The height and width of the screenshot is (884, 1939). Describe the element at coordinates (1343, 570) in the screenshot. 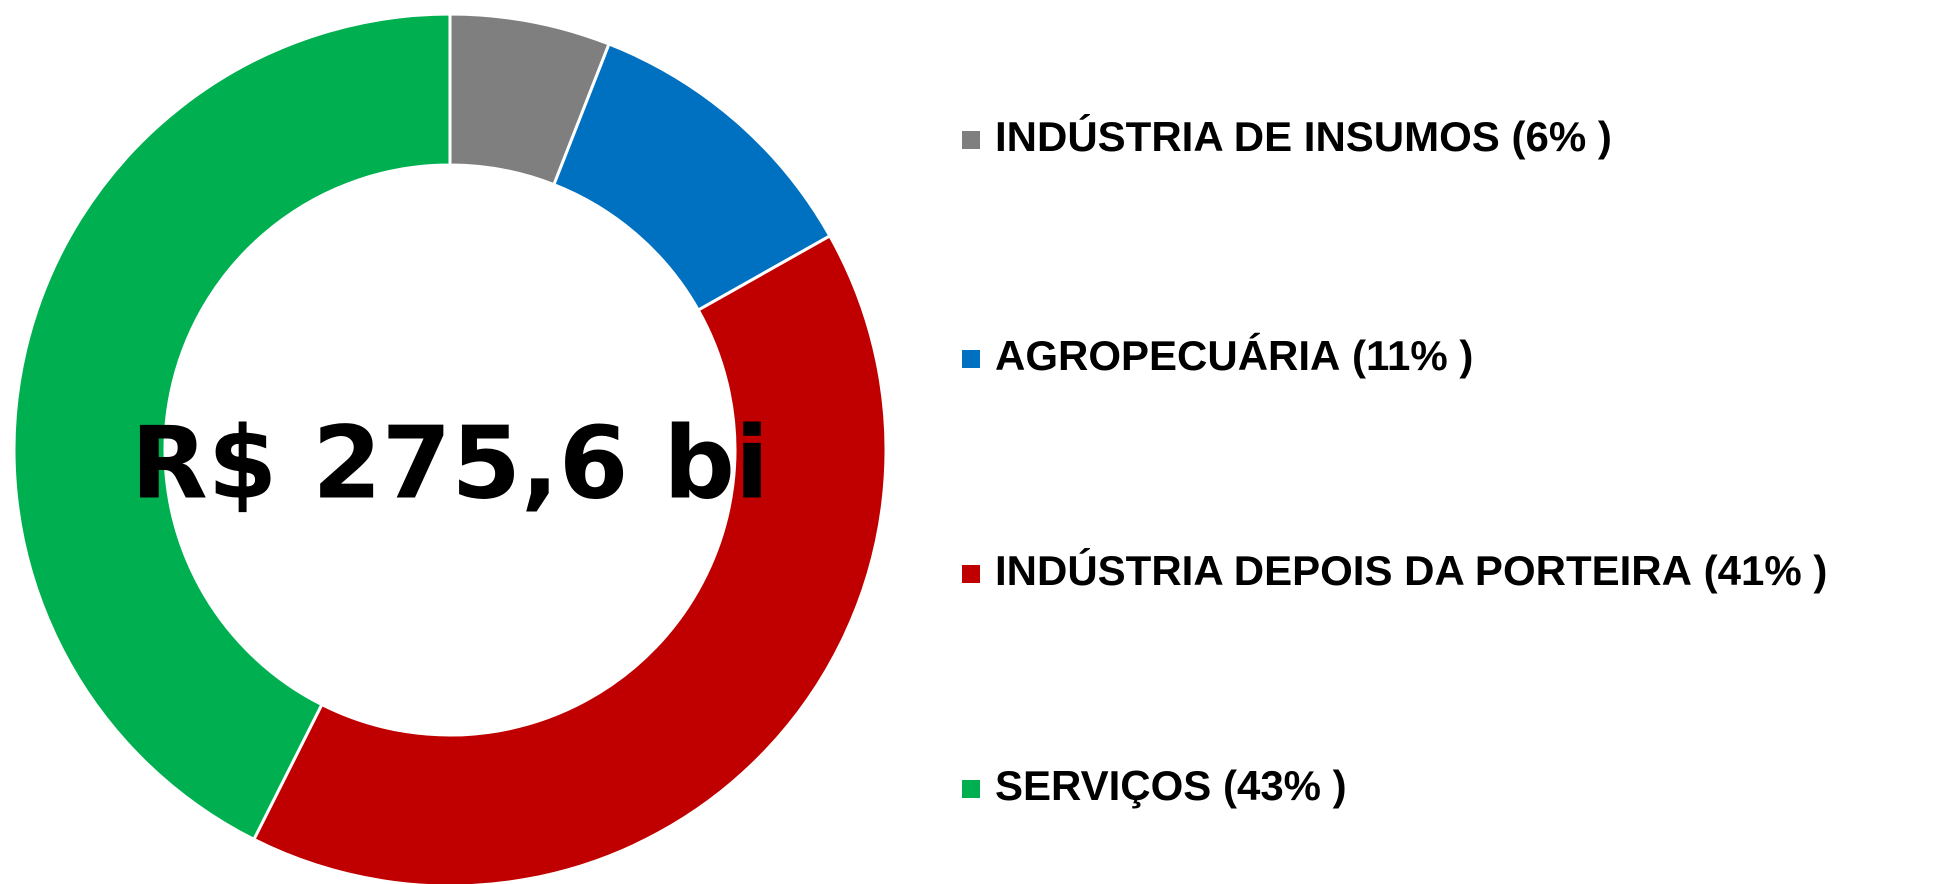

I see `legend-label: INDÚSTRIA DEPOIS DA PORTEIRA` at that location.